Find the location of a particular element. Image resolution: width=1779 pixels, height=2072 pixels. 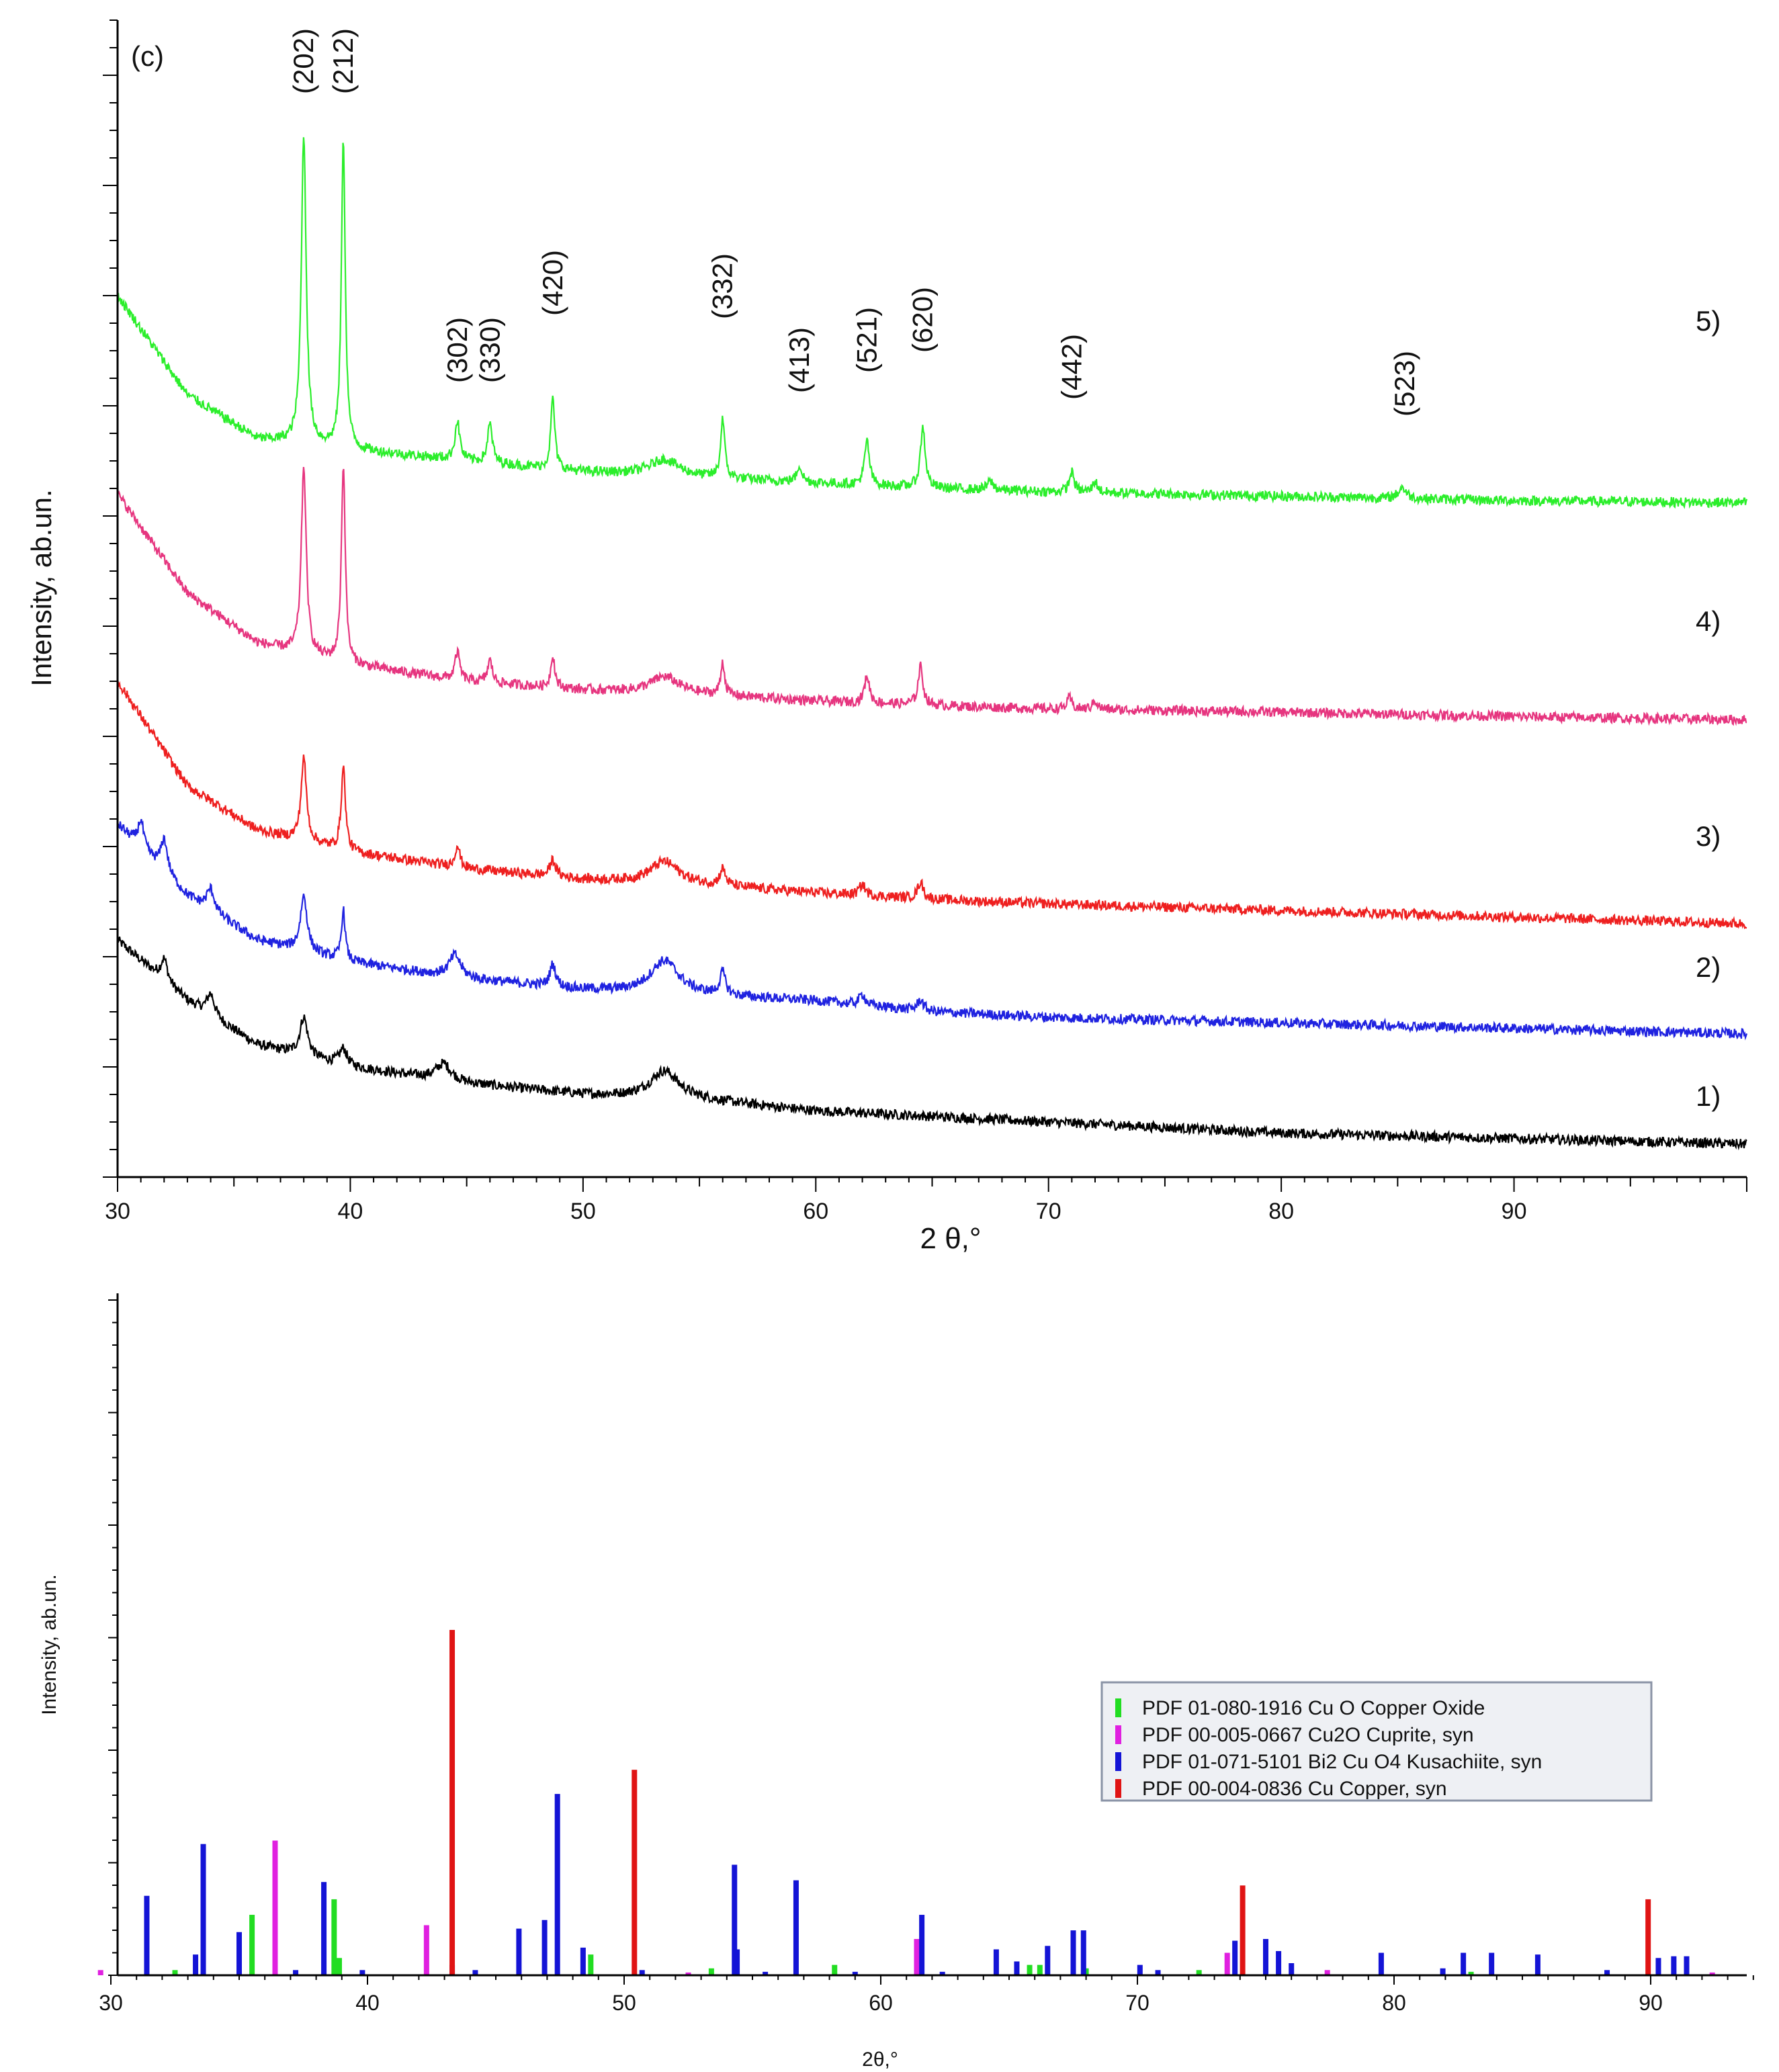

legend-label: PDF 00-005-0667 Cu2O Cuprite, syn is located at coordinates (1308, 1735).